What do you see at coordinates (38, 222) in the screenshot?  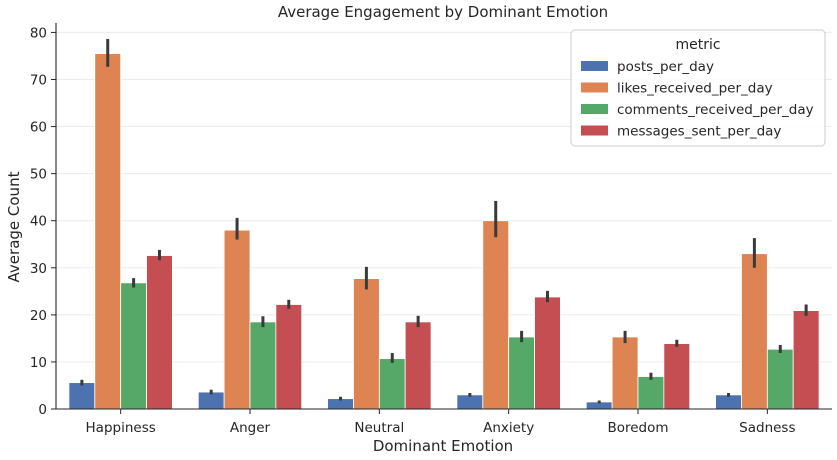 I see `y-tick-label: 40` at bounding box center [38, 222].